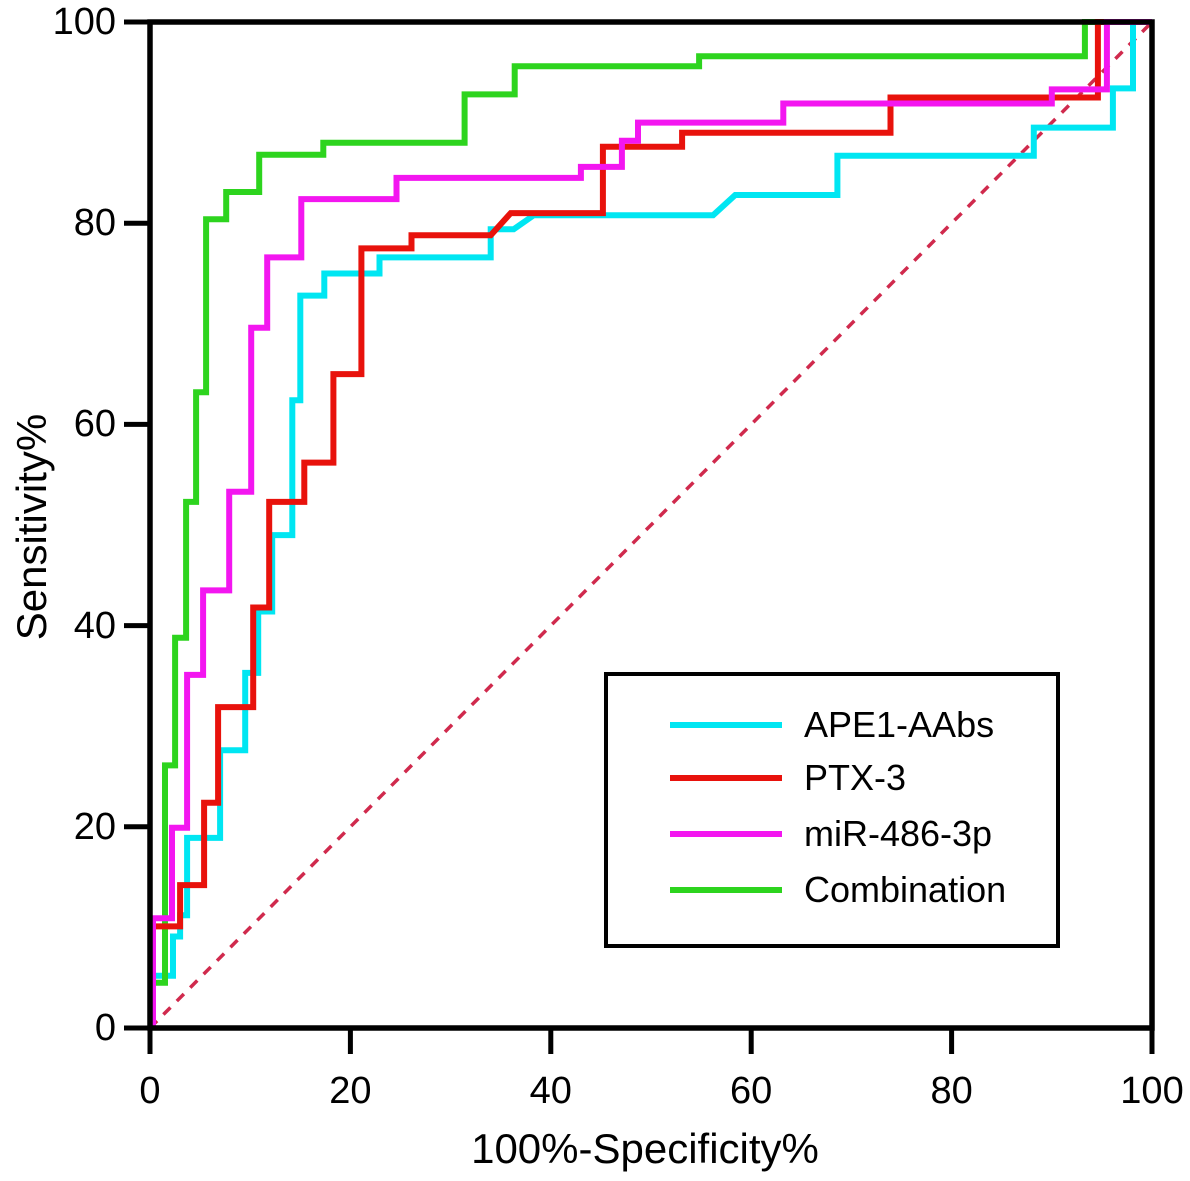 This screenshot has width=1190, height=1181. What do you see at coordinates (899, 724) in the screenshot?
I see `legend-item-label: APE1-AAbs` at bounding box center [899, 724].